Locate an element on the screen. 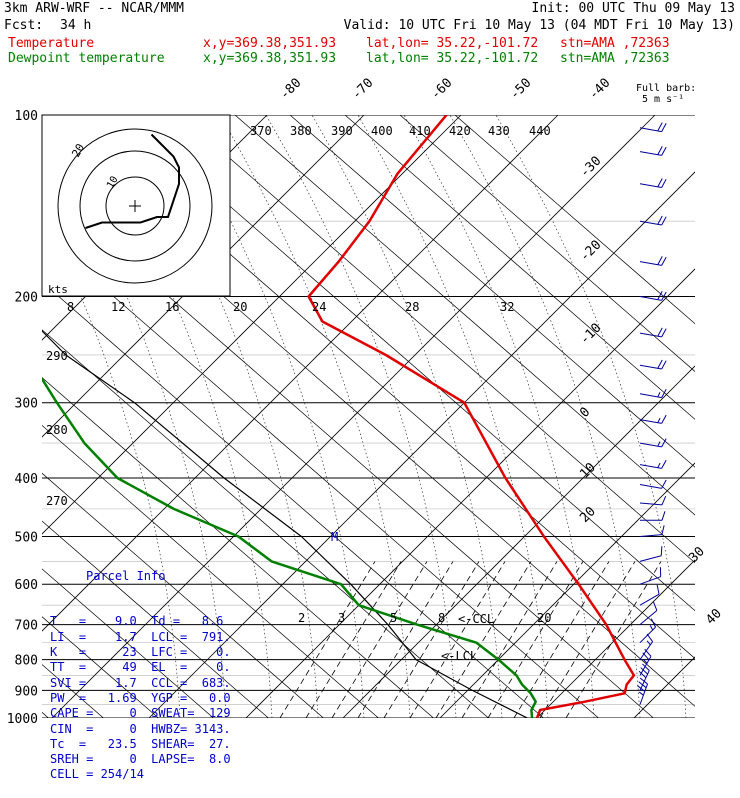  legend-dewpoint-label: Dewpoint temperature is located at coordinates (86, 58).